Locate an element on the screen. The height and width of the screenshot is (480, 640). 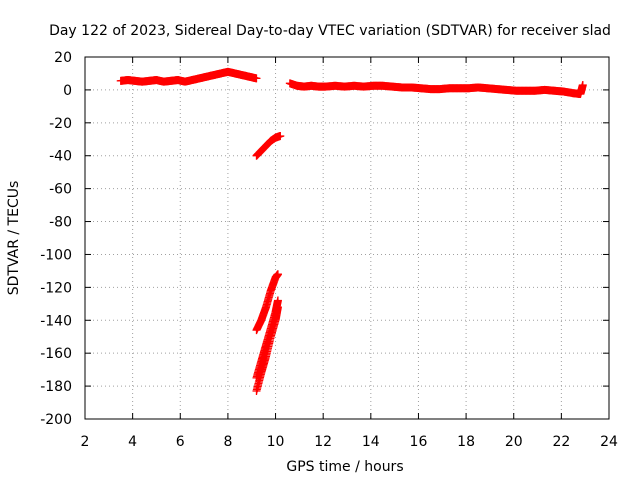
x-tick-label: 16 is located at coordinates (419, 442).